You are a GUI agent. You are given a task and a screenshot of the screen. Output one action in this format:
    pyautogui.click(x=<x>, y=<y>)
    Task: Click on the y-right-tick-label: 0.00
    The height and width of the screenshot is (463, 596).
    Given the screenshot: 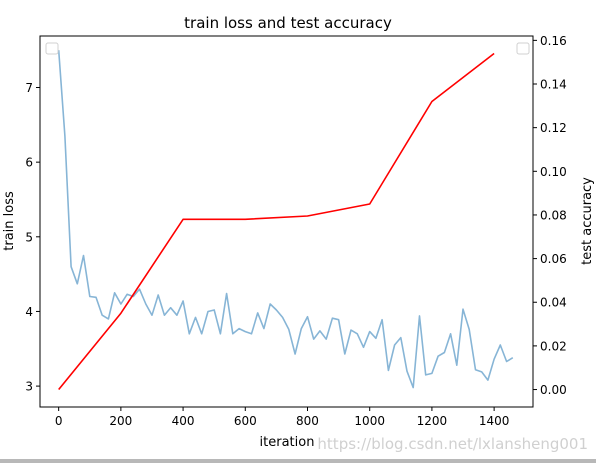 What is the action you would take?
    pyautogui.click(x=553, y=390)
    